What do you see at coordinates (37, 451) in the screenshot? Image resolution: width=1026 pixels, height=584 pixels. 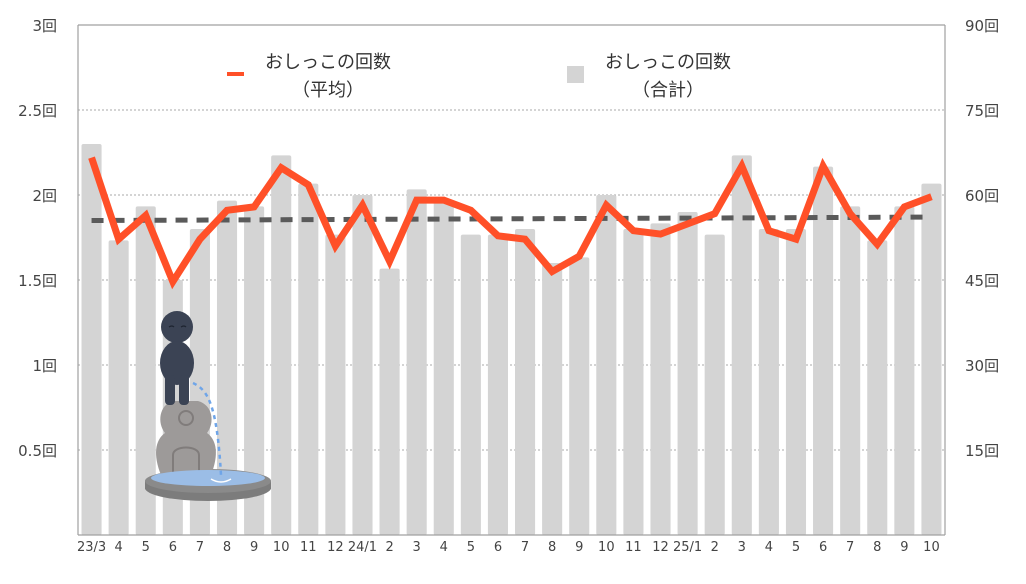 I see `left-axis-tick-label: 0.5回` at bounding box center [37, 451].